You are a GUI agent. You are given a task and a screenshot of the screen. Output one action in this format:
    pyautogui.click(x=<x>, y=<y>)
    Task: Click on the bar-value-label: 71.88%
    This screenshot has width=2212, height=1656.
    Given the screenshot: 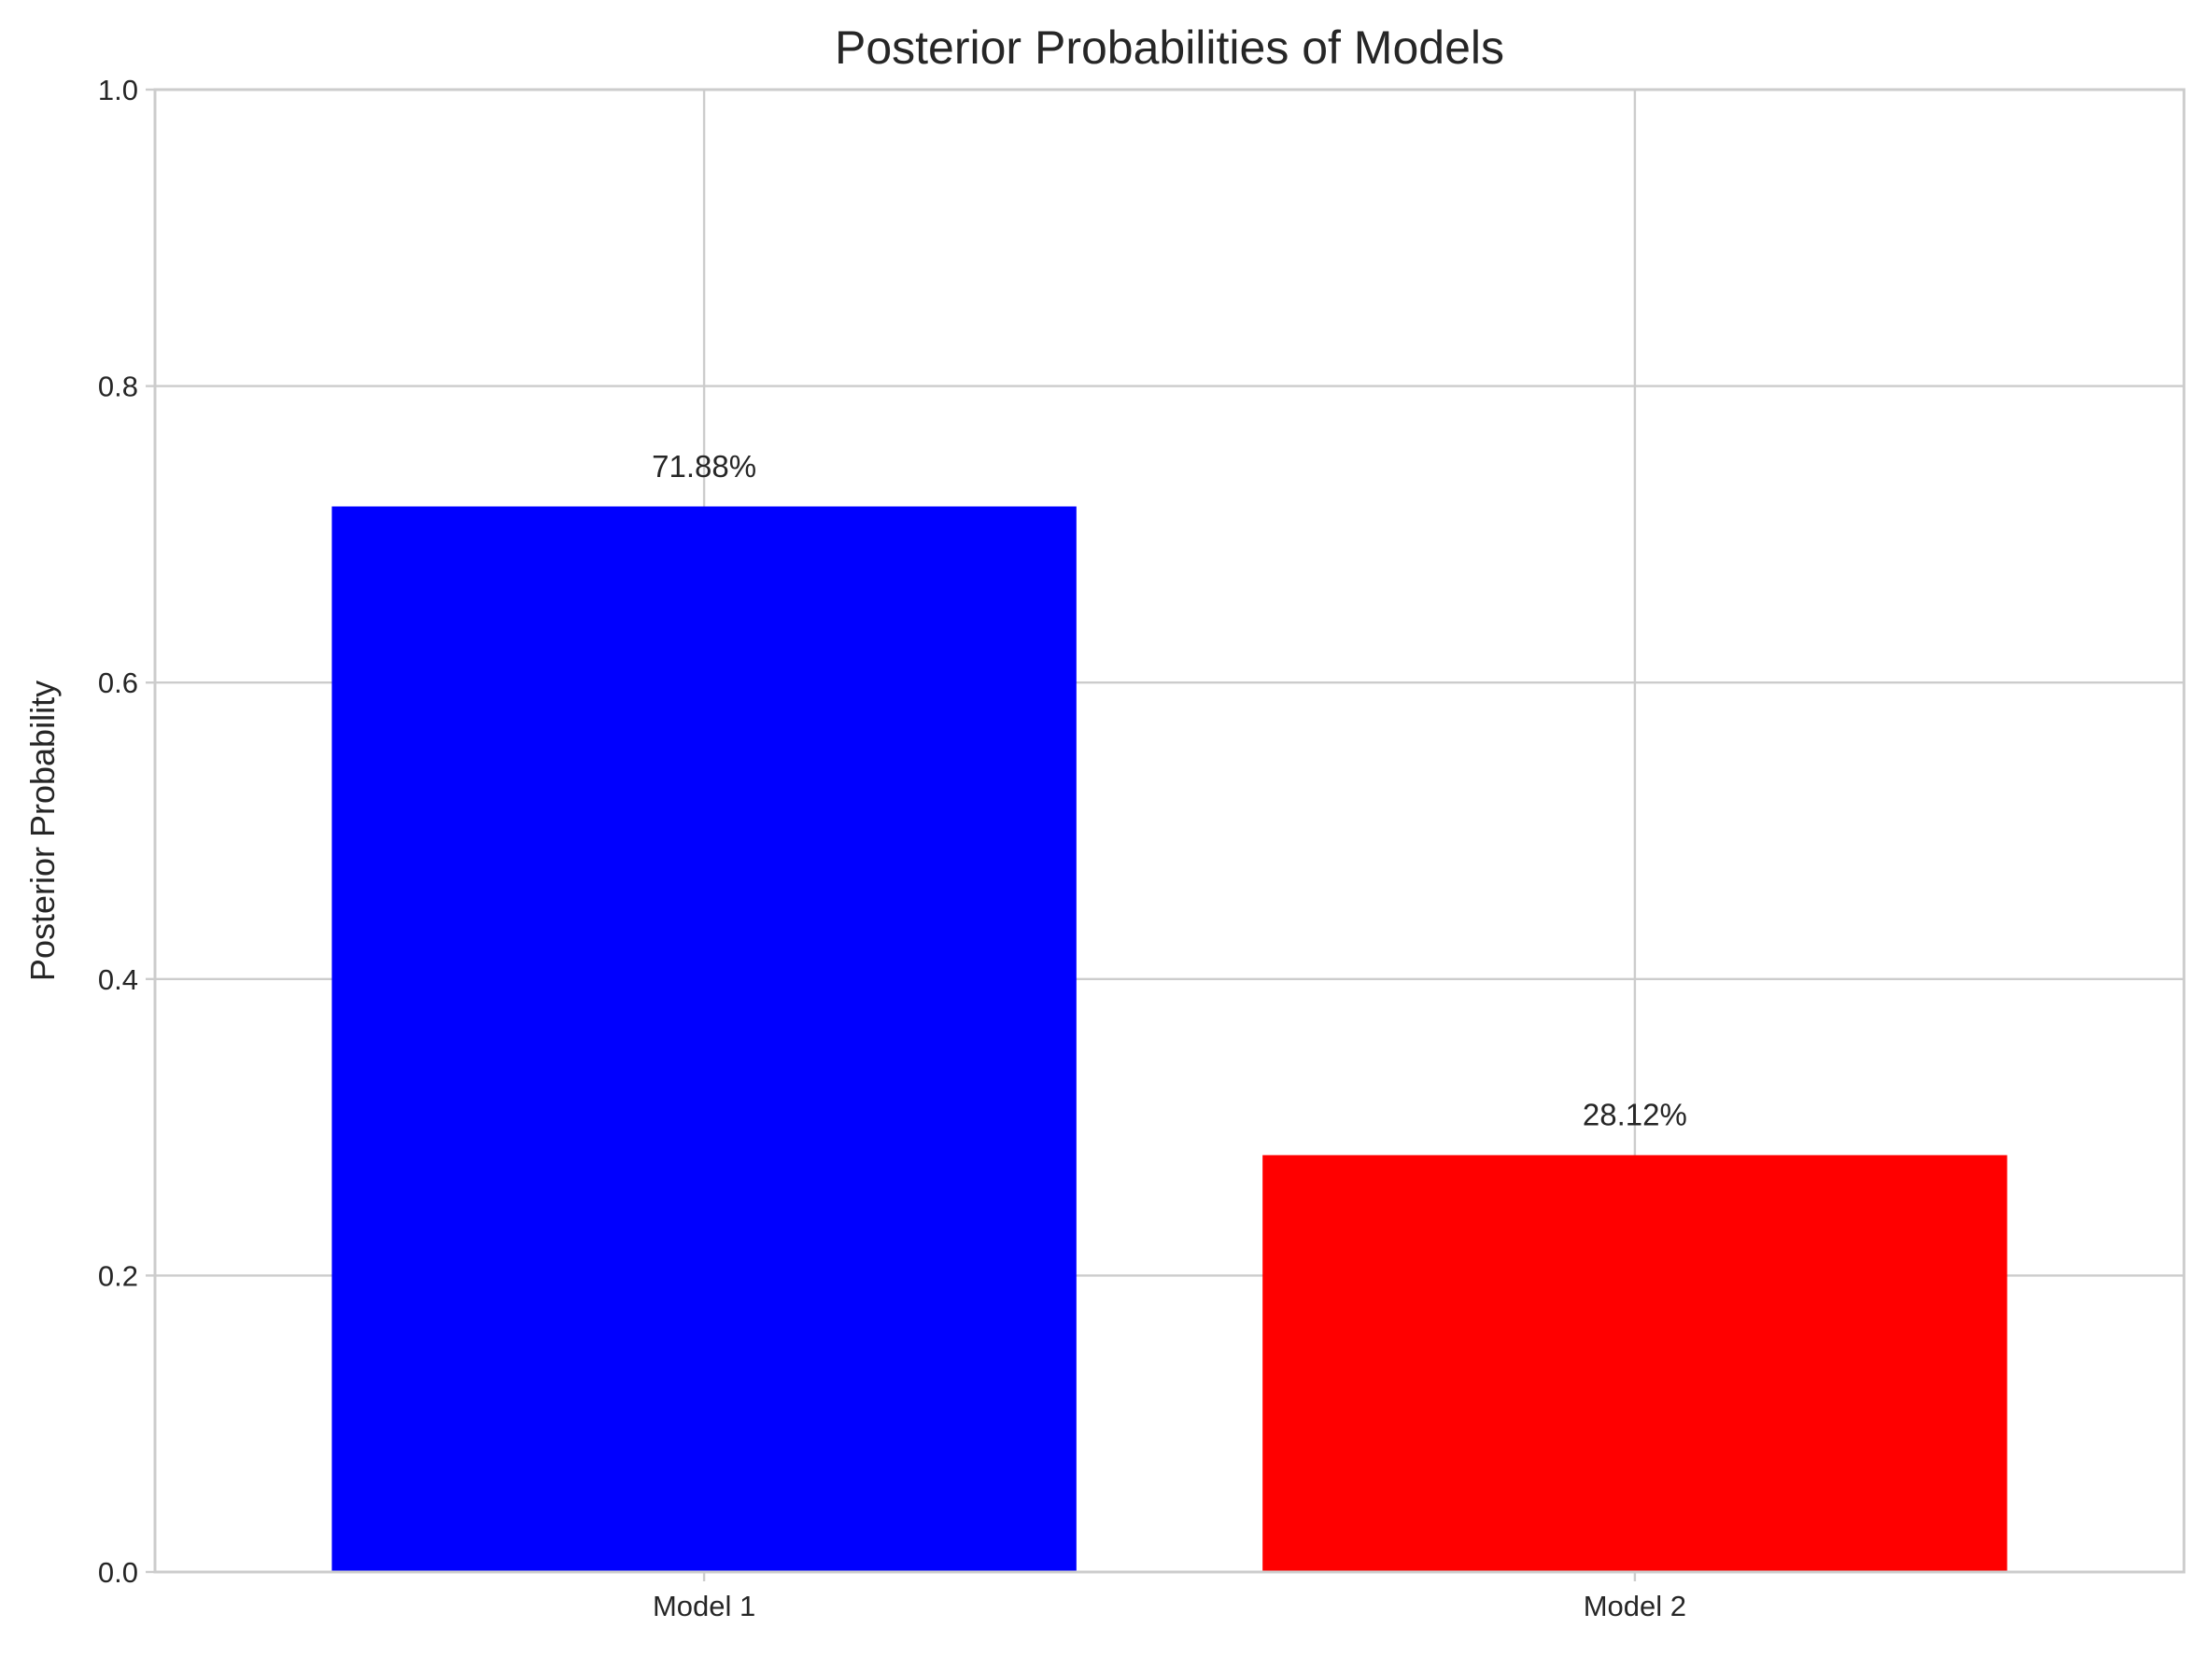 What is the action you would take?
    pyautogui.click(x=704, y=467)
    